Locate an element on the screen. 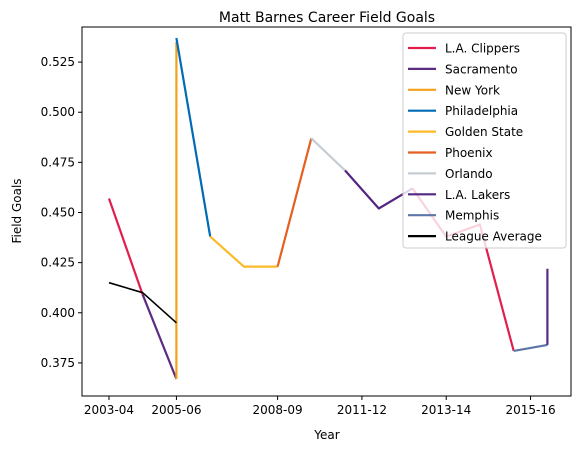 This screenshot has width=588, height=453. y-tick-label: 0.425 is located at coordinates (58, 263).